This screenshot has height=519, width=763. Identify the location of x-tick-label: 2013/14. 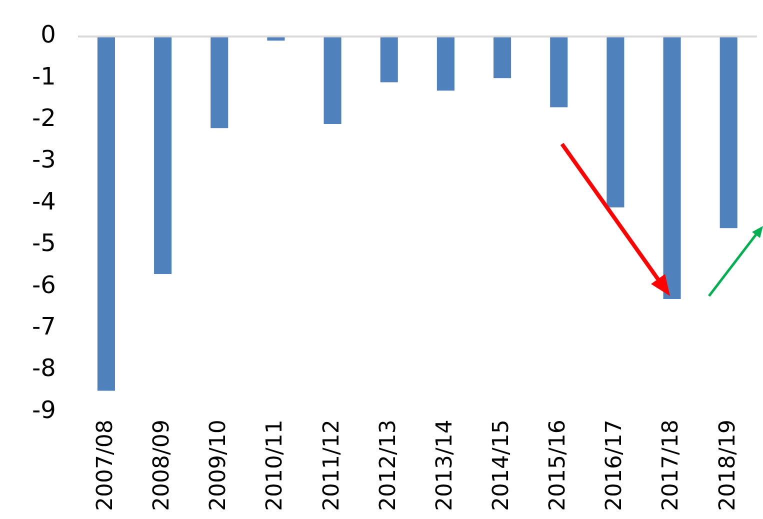
(445, 466).